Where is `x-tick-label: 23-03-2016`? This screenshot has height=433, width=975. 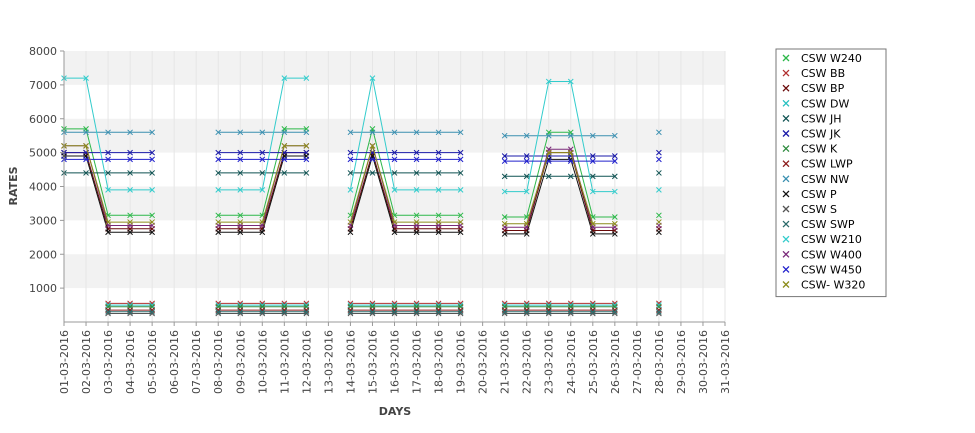 x-tick-label: 23-03-2016 is located at coordinates (549, 362).